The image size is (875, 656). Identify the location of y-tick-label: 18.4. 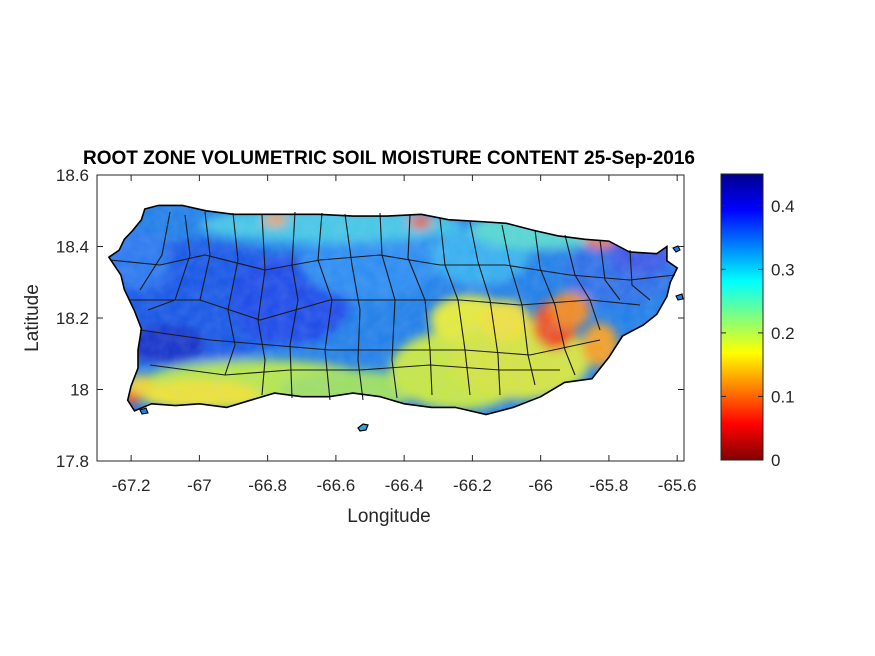
(72, 247).